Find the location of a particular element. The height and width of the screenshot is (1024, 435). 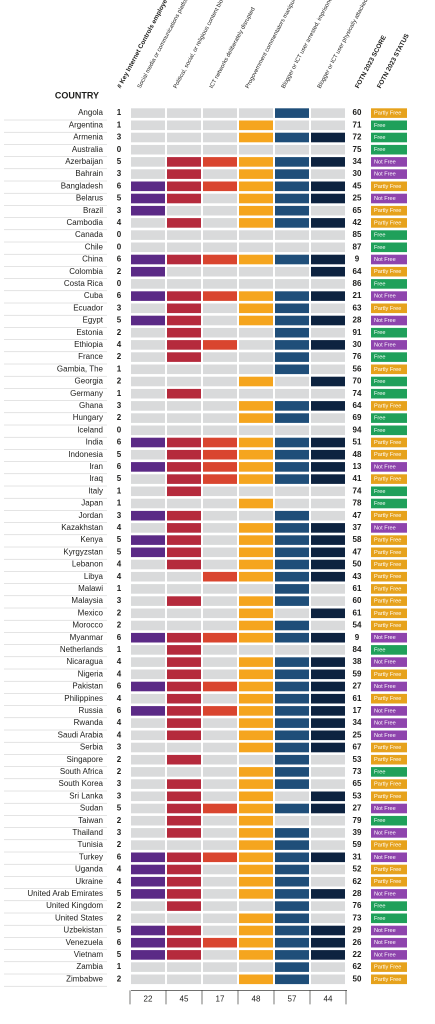

country-label: Zimbabwe is located at coordinates (84, 978).